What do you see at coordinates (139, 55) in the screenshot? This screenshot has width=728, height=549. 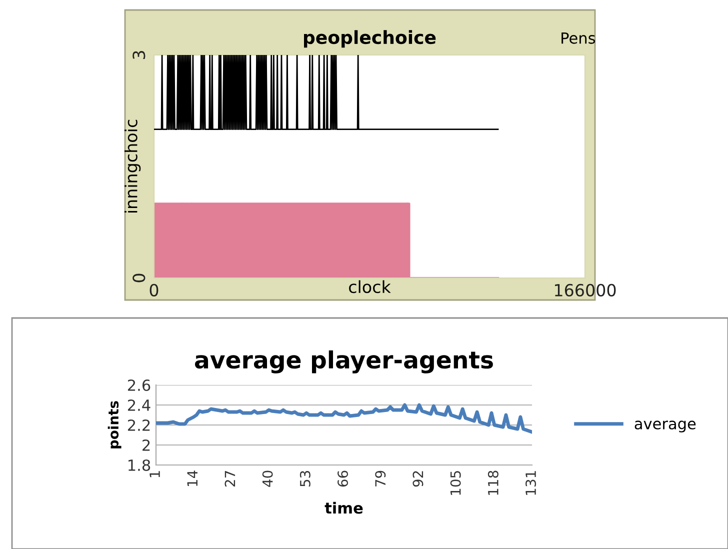 I see `y-tick-label: 3` at bounding box center [139, 55].